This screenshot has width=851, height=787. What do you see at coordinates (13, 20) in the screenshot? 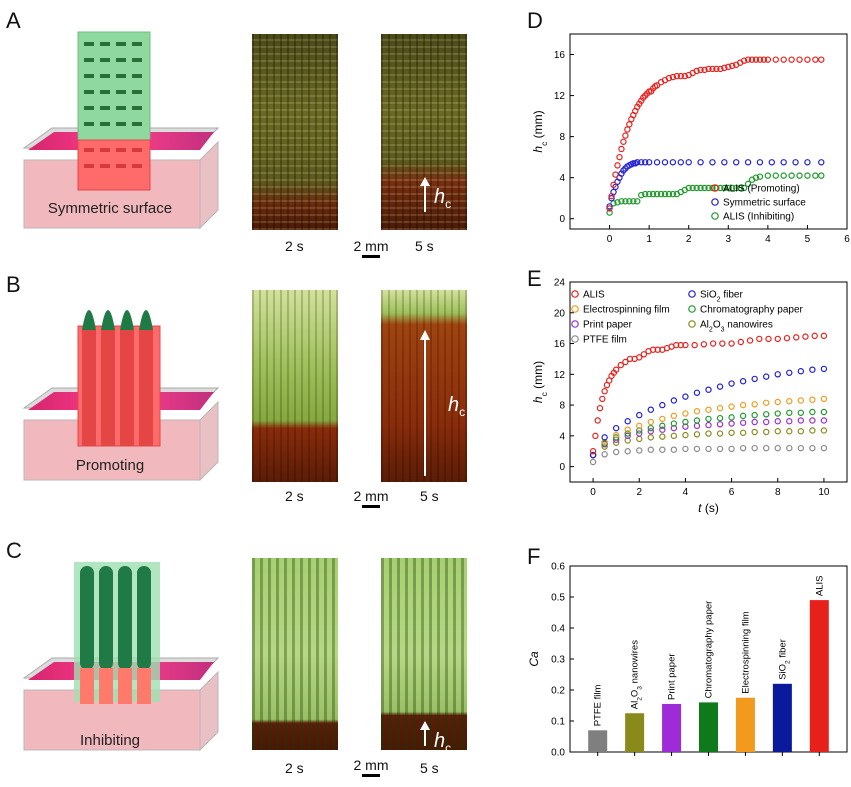
I see `panel-letter-a: A` at bounding box center [13, 20].